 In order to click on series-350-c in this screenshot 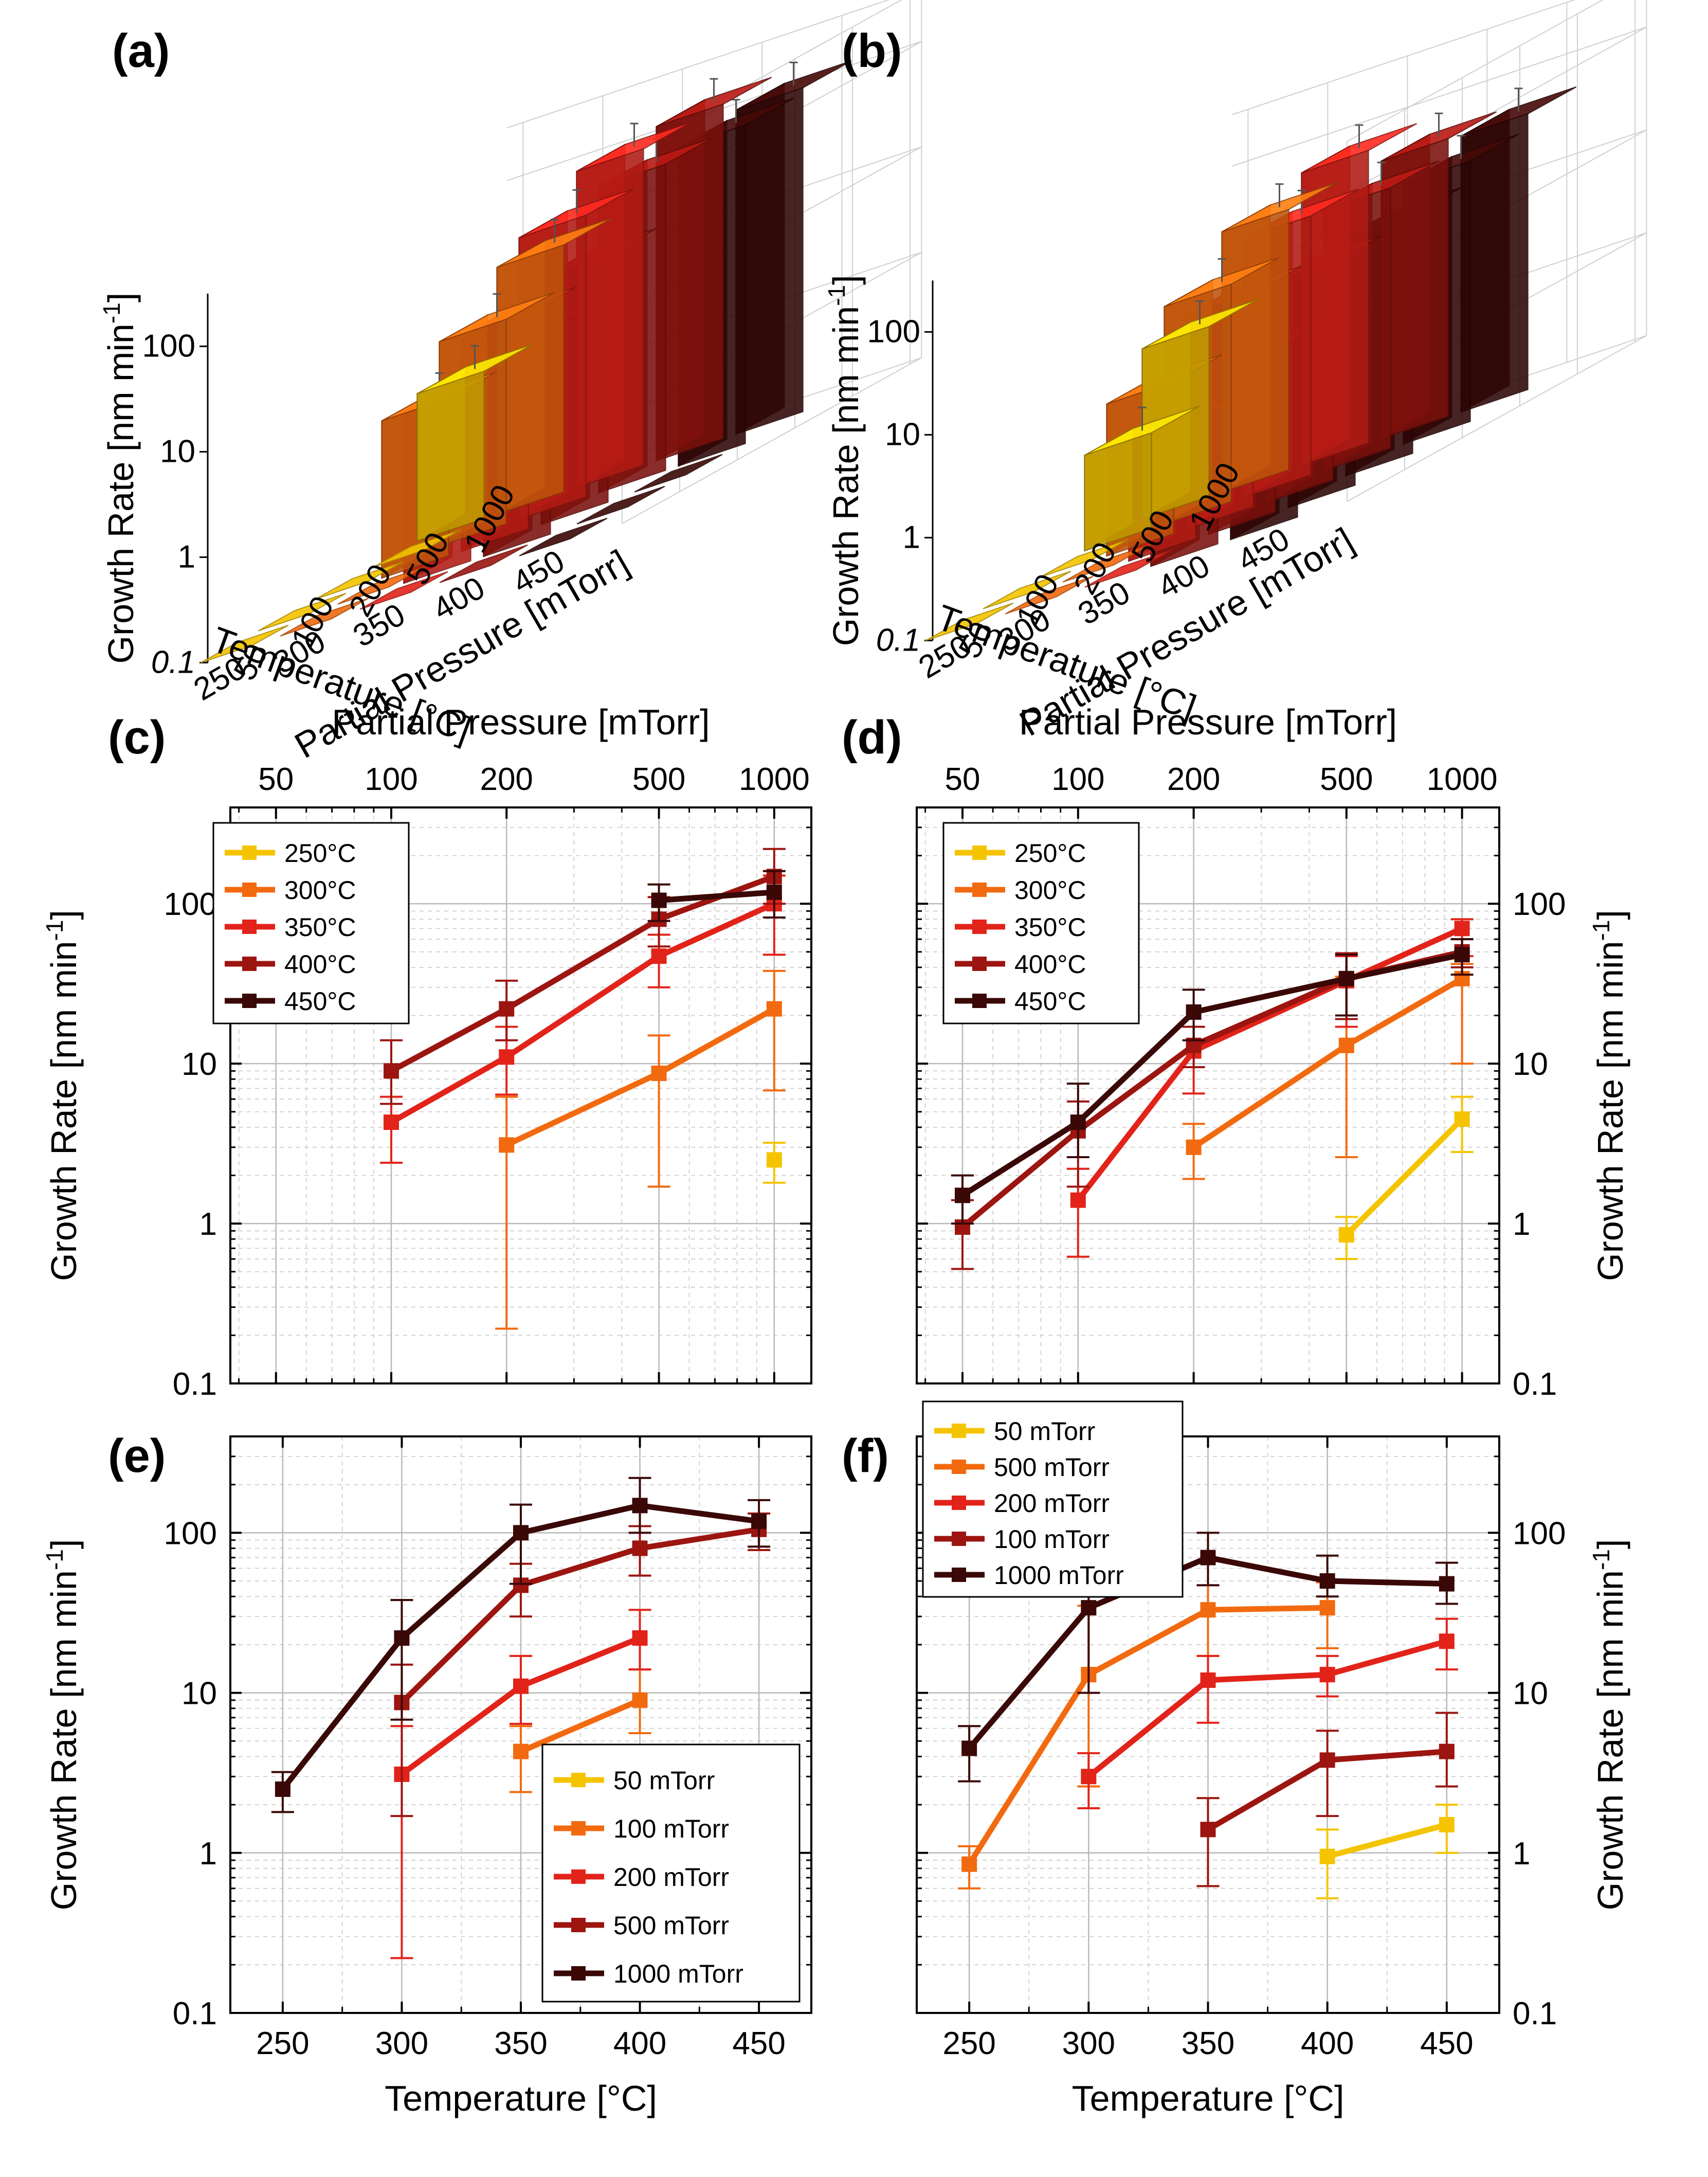, I will do `click(582, 1019)`.